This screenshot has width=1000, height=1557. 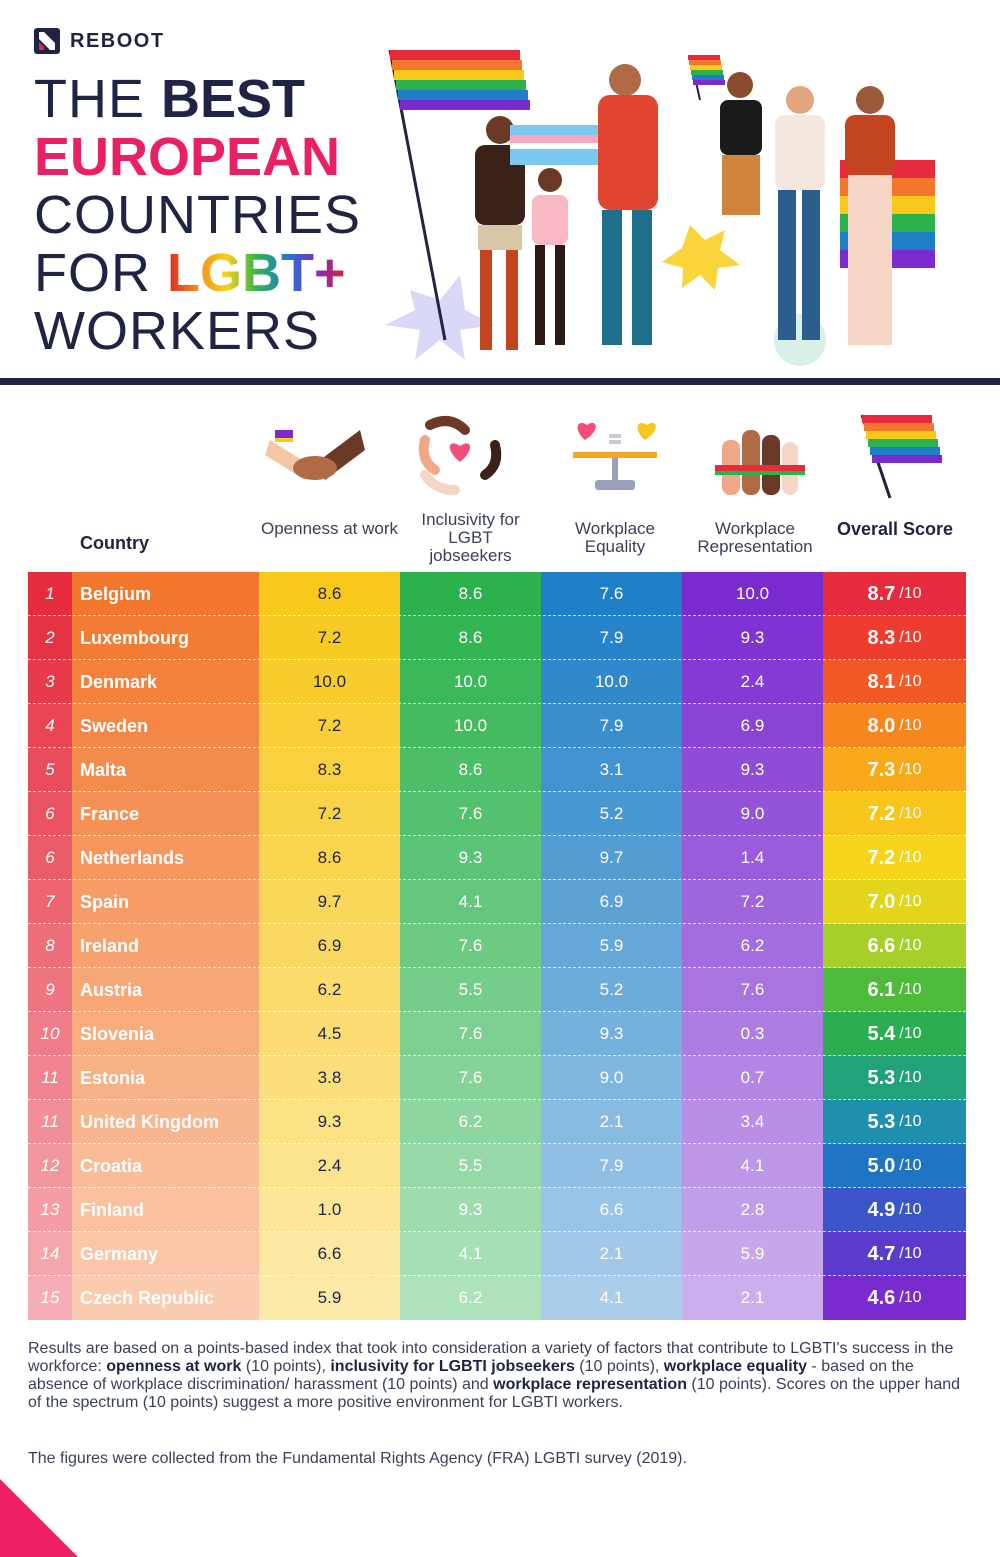 I want to click on equality-cell: 5.9, so click(x=611, y=946).